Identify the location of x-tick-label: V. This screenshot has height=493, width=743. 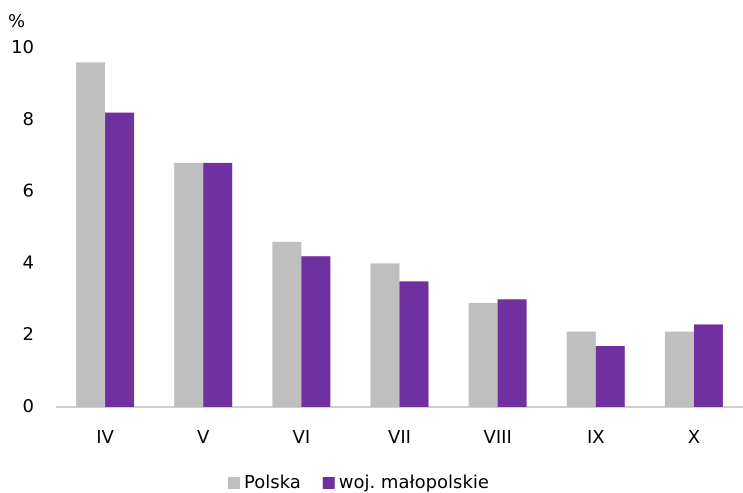
(203, 437).